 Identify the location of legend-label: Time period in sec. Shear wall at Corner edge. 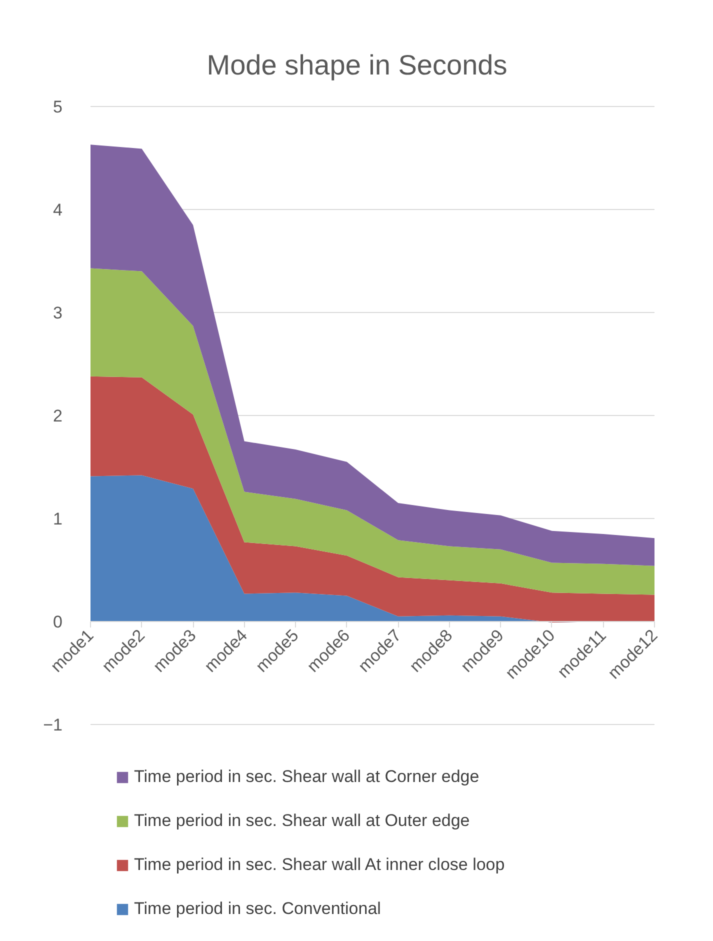
(307, 777).